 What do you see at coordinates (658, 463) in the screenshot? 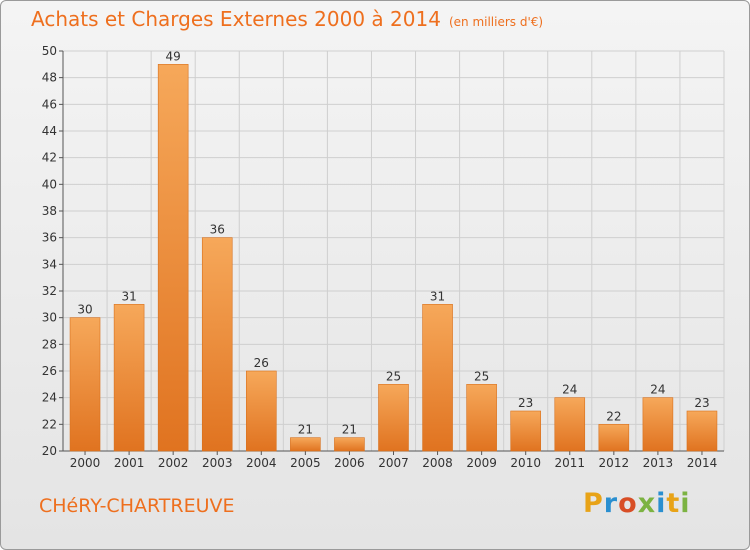
I see `x-tick-label: 2013` at bounding box center [658, 463].